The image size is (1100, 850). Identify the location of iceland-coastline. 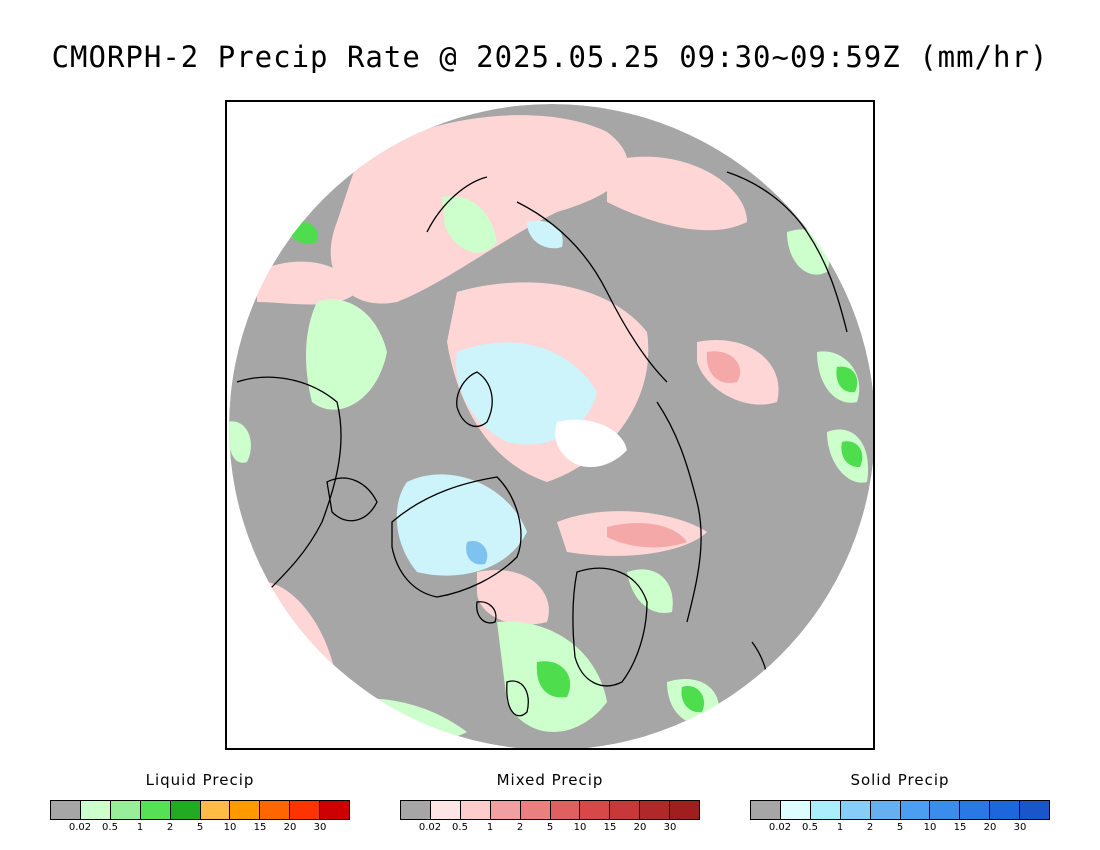
(486, 612).